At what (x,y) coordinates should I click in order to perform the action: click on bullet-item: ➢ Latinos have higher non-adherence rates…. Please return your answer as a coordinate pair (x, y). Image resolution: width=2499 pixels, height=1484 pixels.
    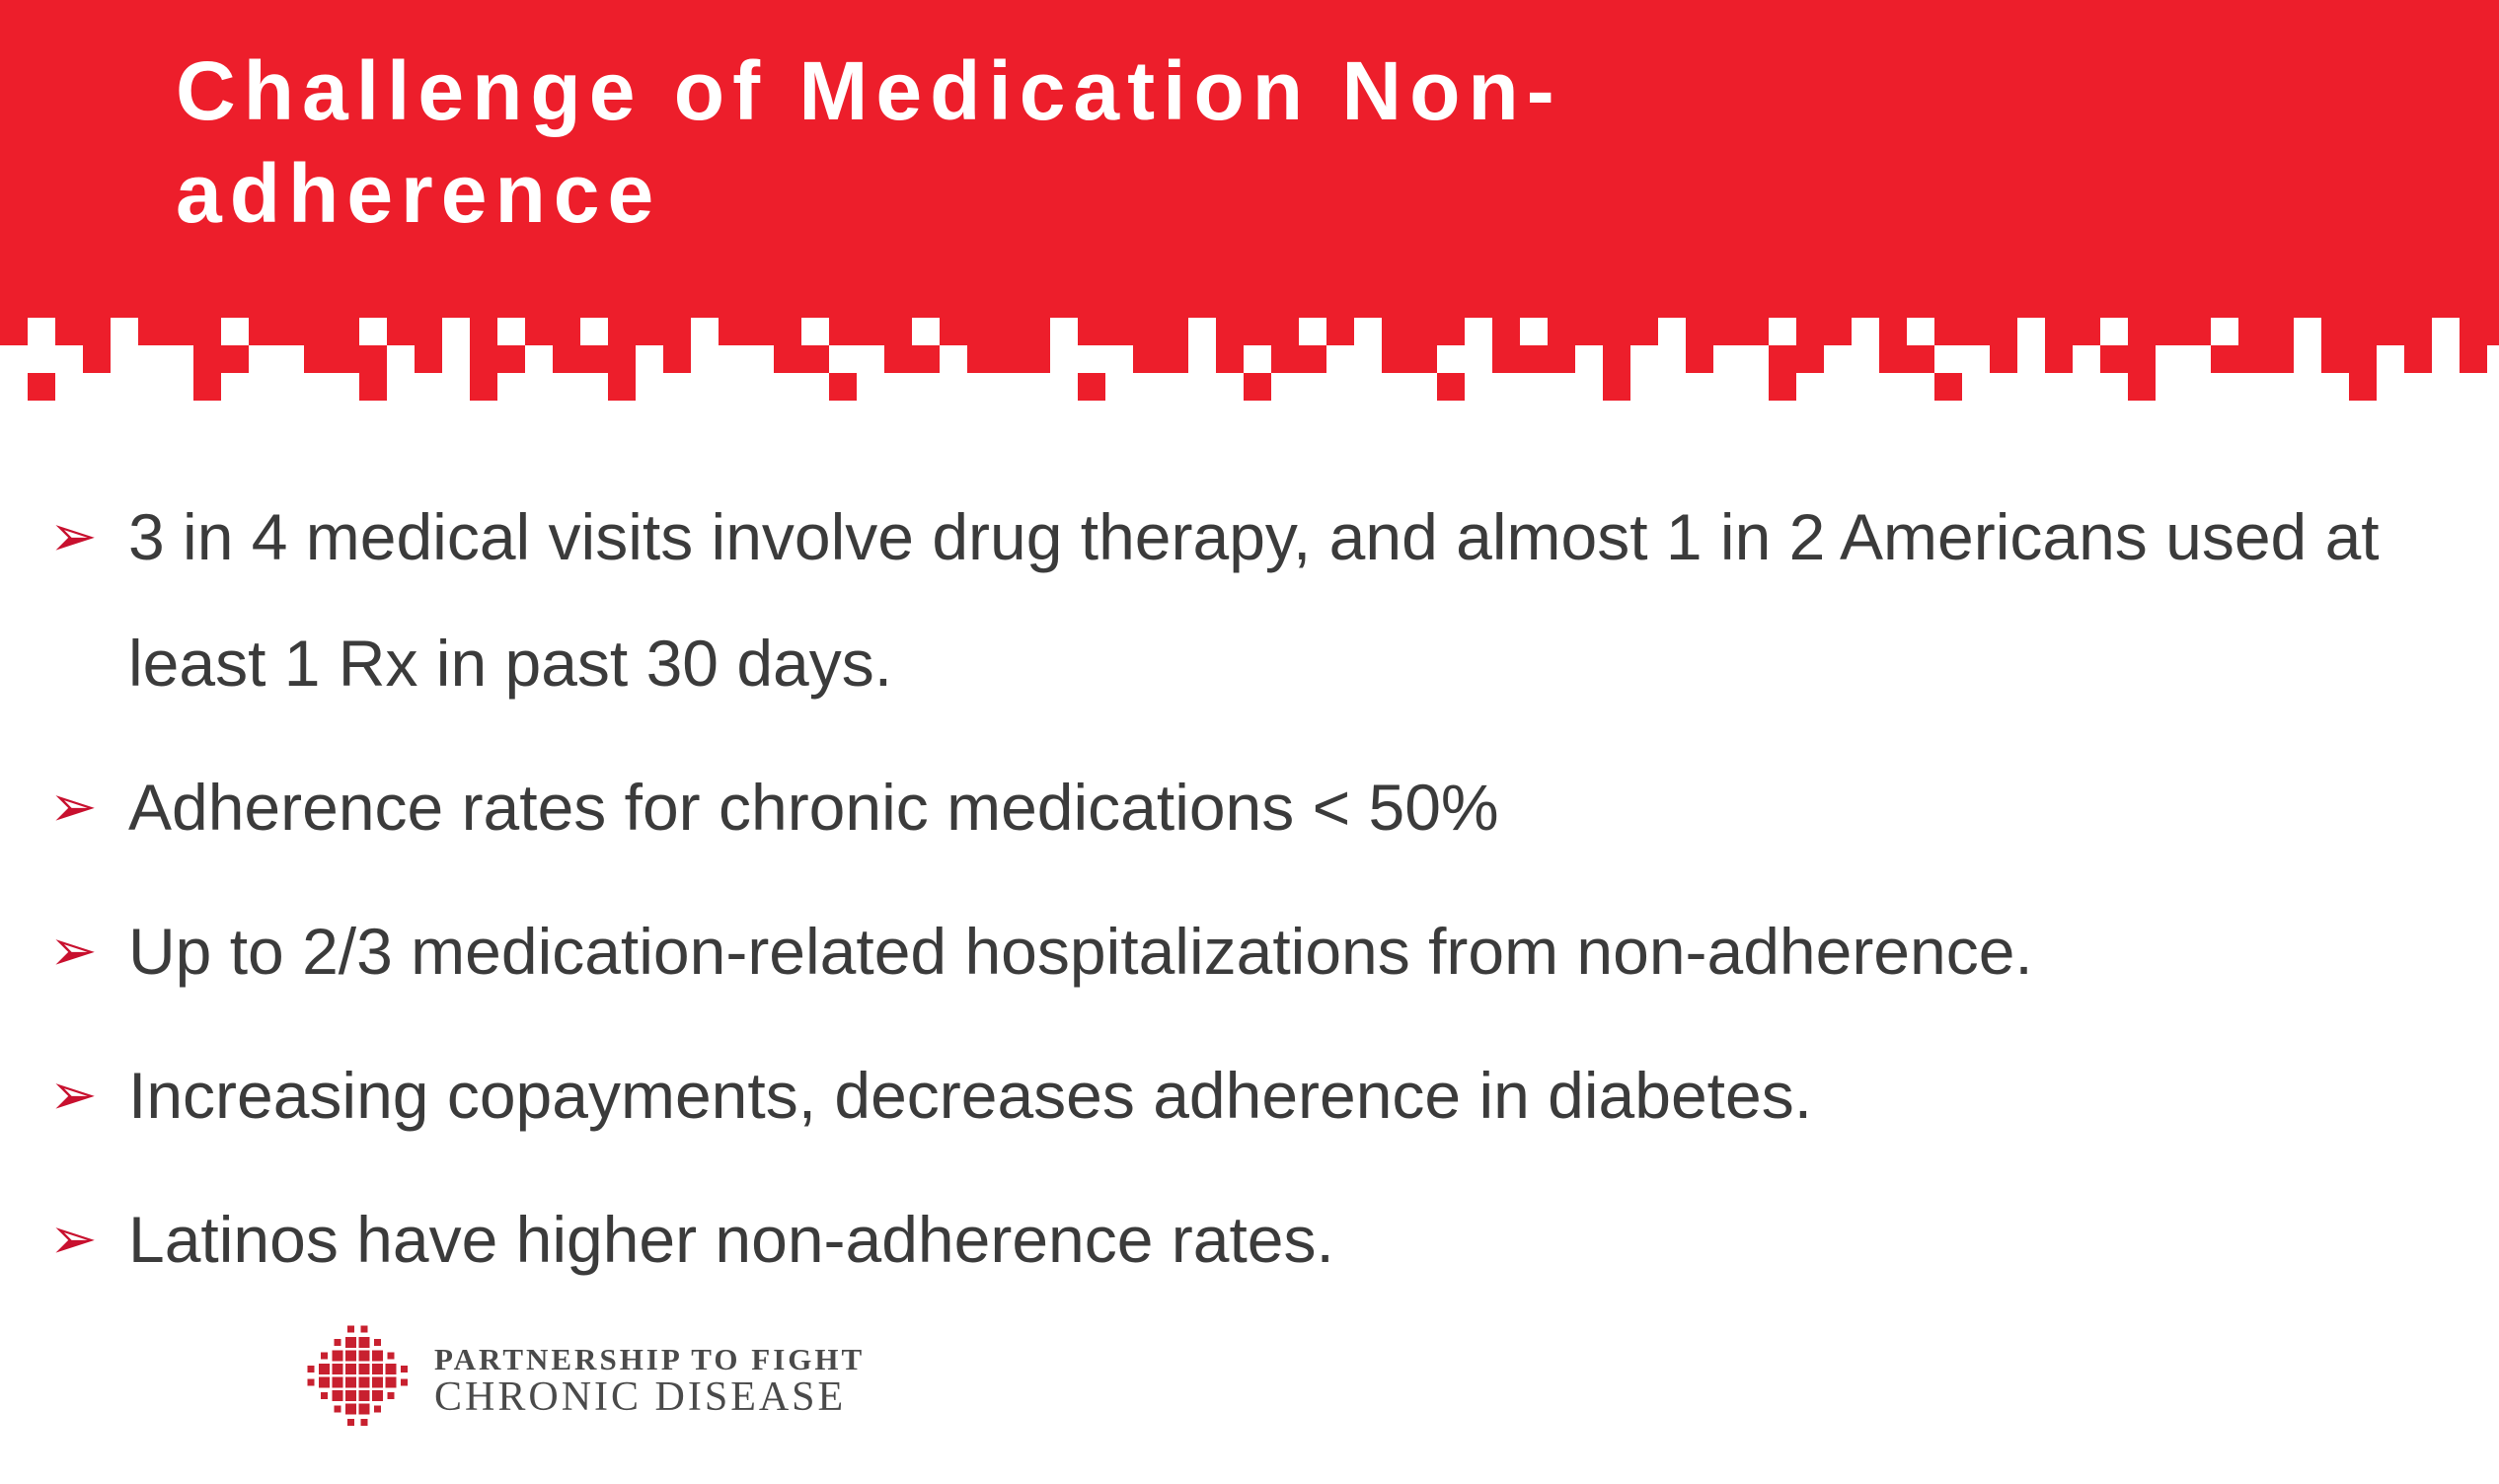
    Looking at the image, I should click on (1258, 1239).